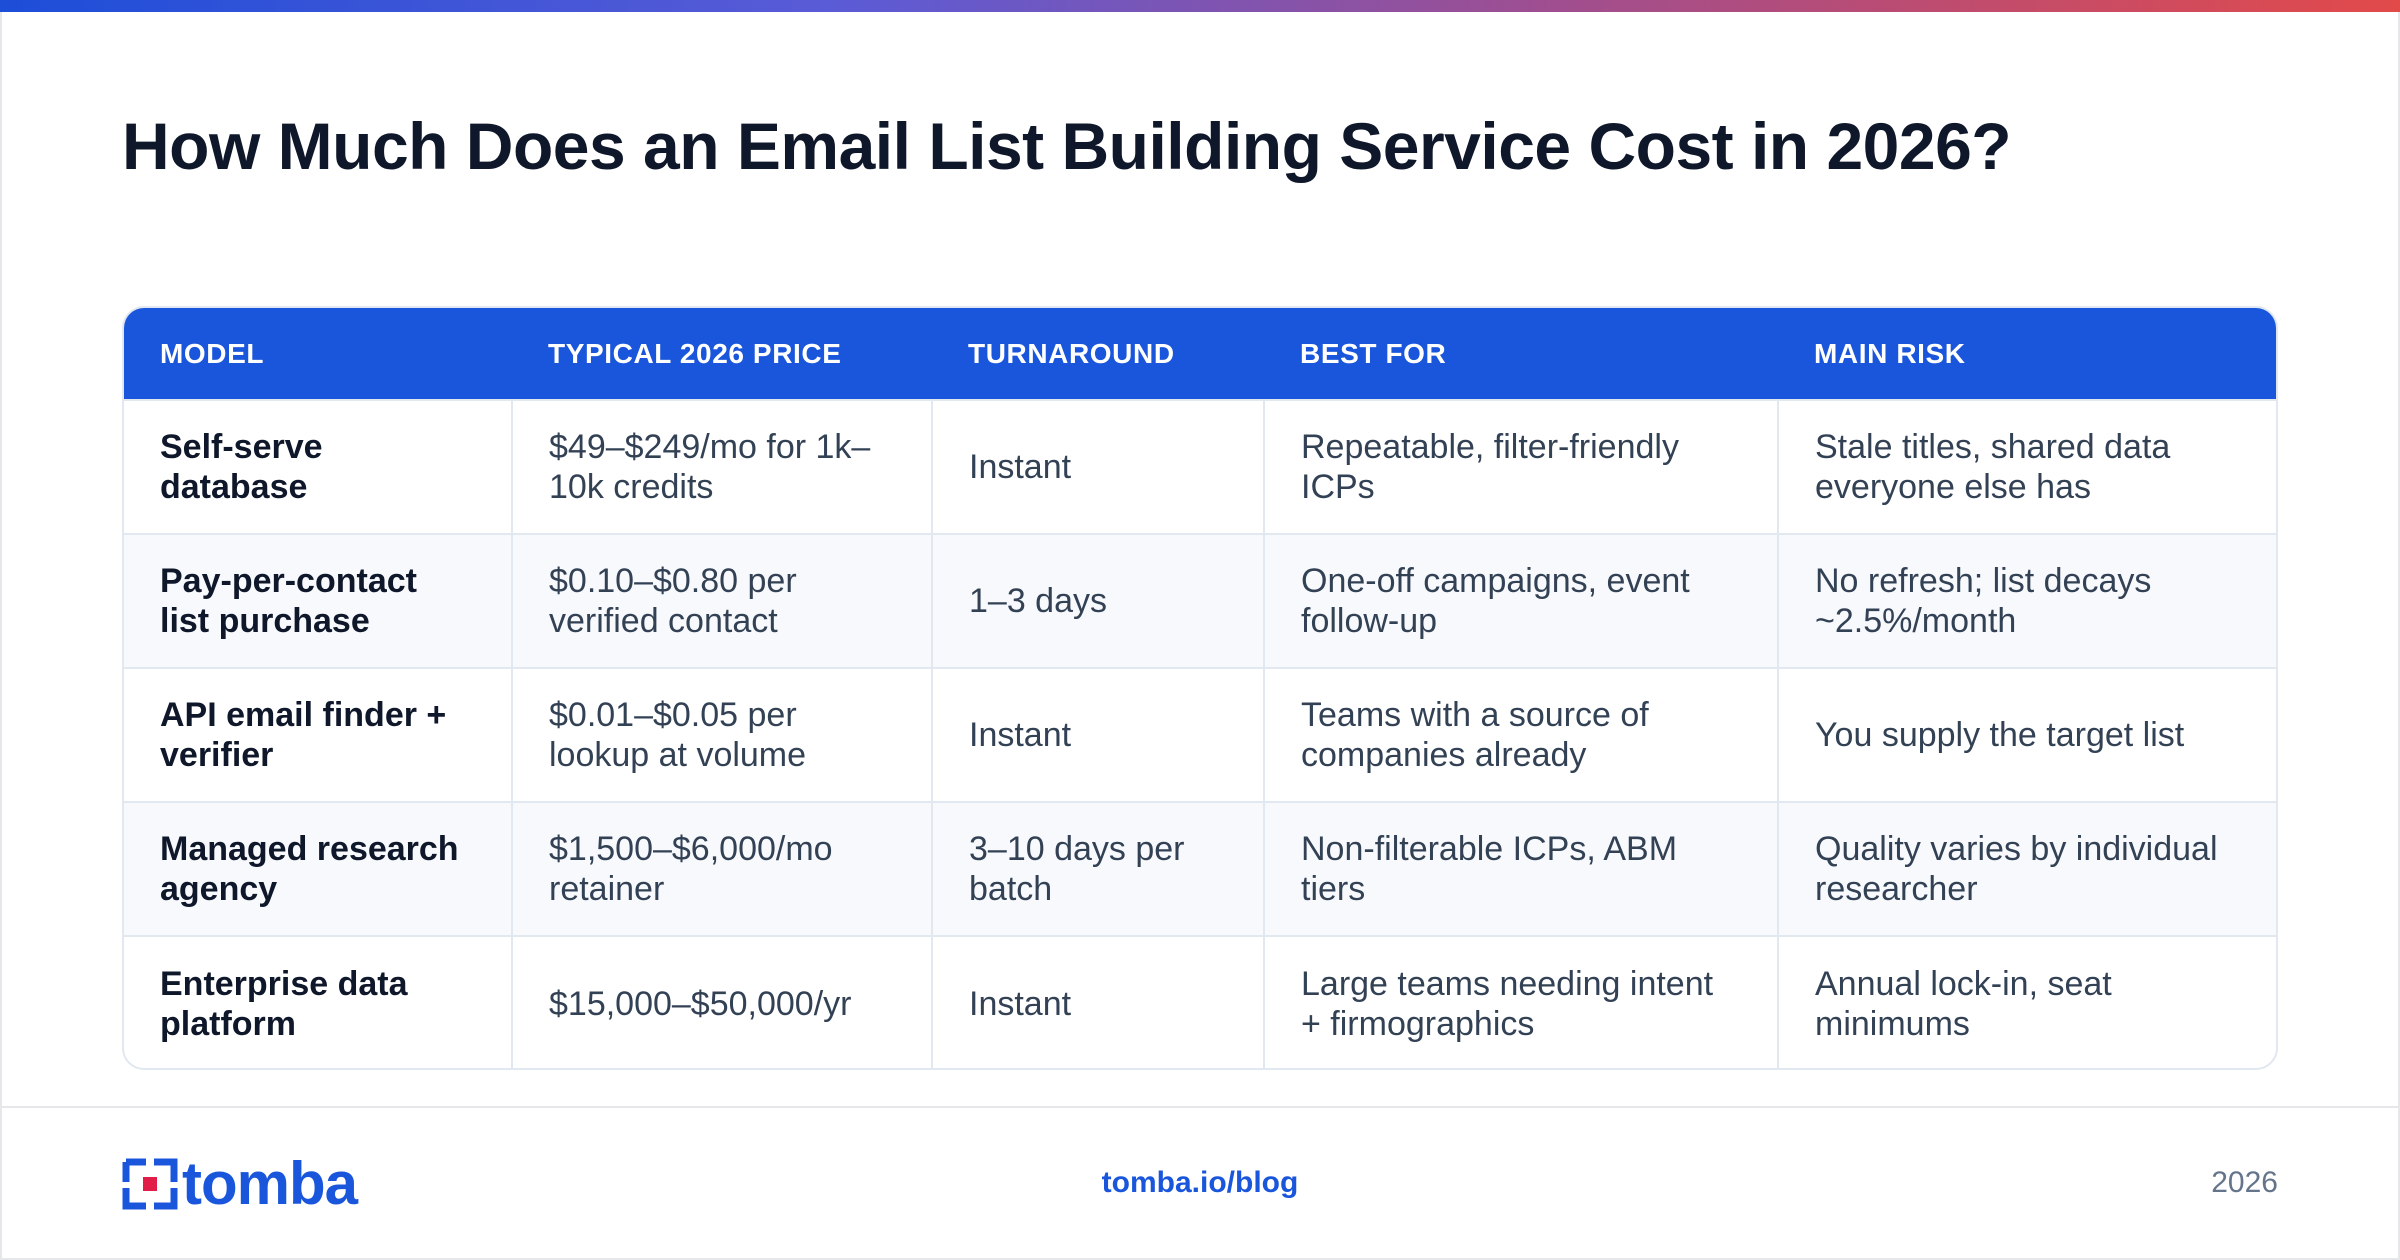 The height and width of the screenshot is (1260, 2400). I want to click on blog-link: tomba.io/blog, so click(1200, 1182).